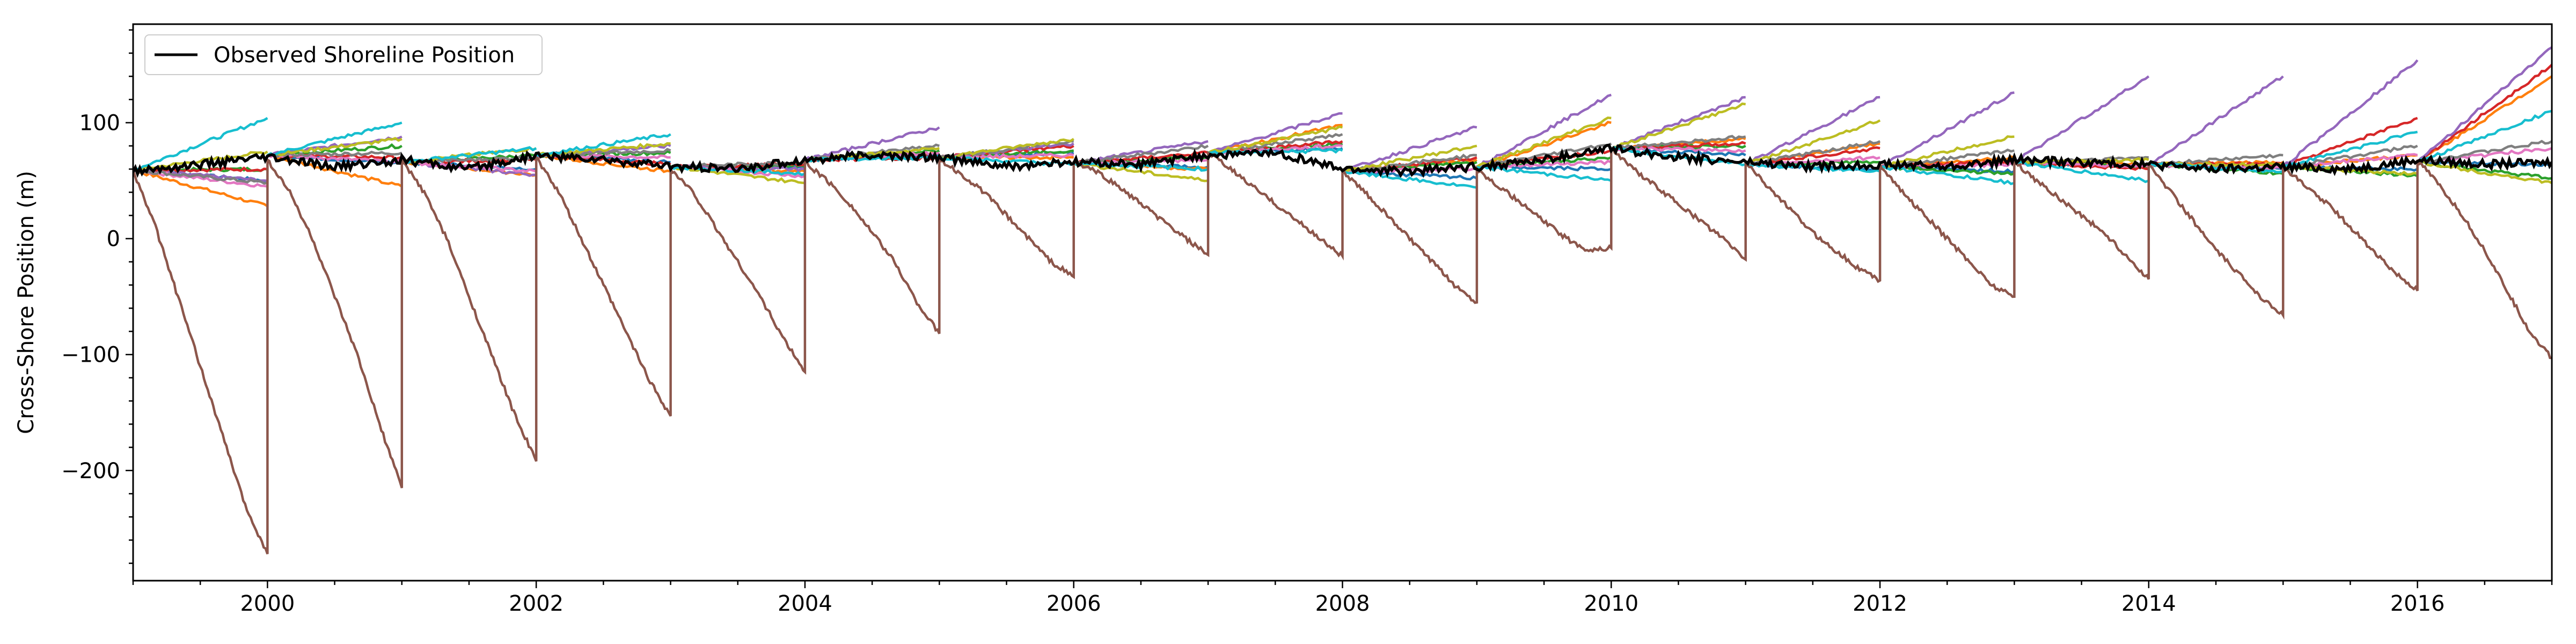 The height and width of the screenshot is (644, 2576). I want to click on x-tick-label: 2012, so click(1880, 603).